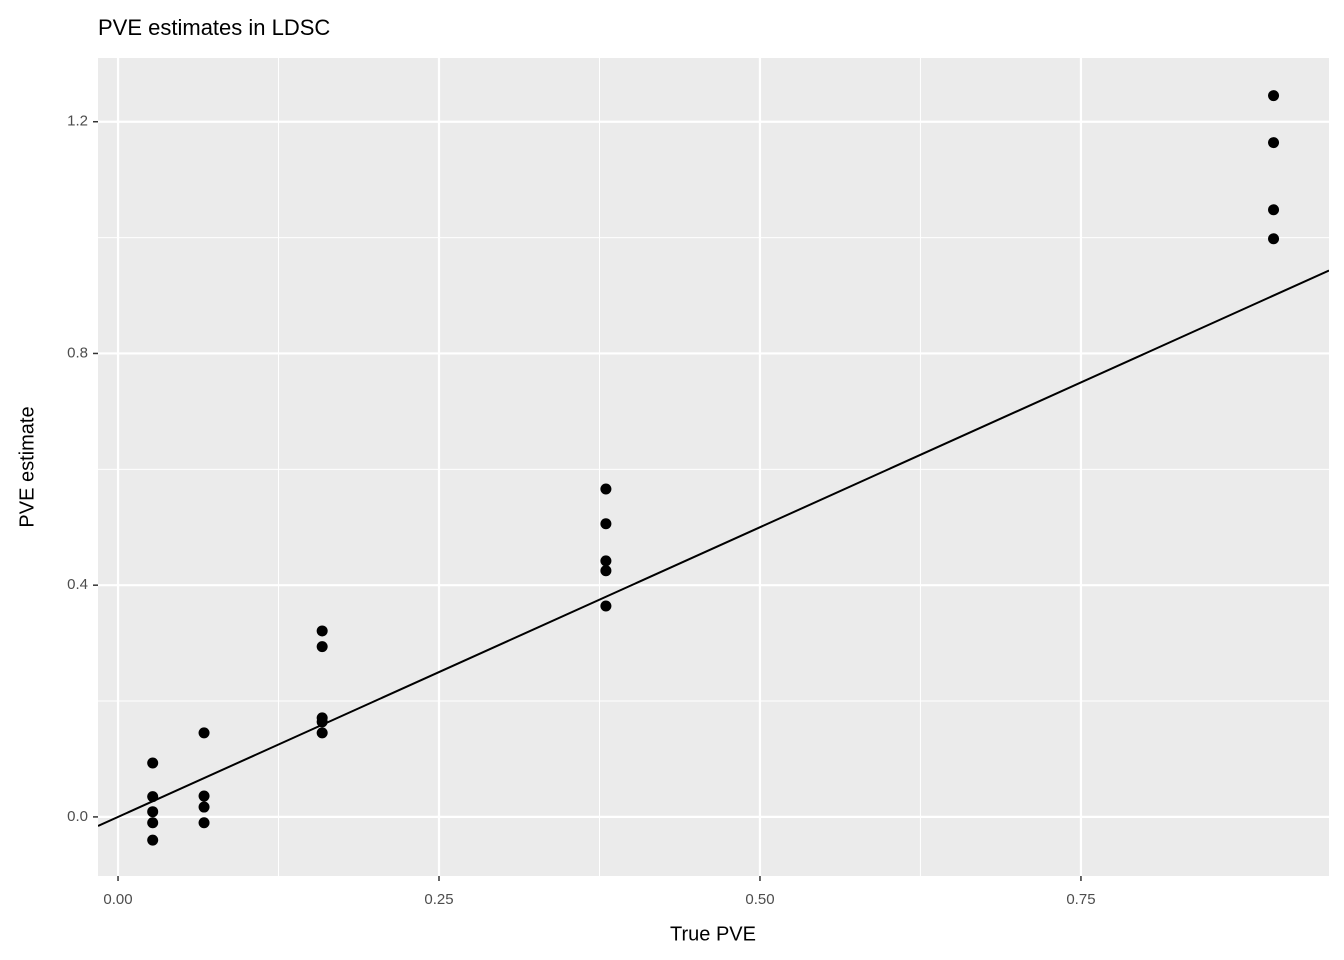 This screenshot has width=1344, height=960. I want to click on x-tick-label: 0.50, so click(759, 899).